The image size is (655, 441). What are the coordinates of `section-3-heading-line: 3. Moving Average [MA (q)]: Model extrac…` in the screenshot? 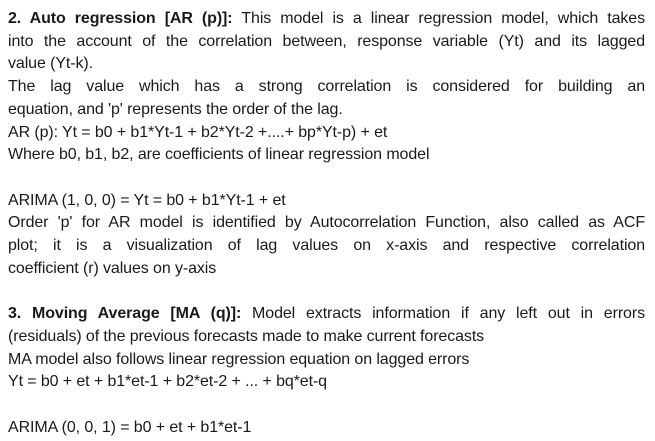 It's located at (326, 314).